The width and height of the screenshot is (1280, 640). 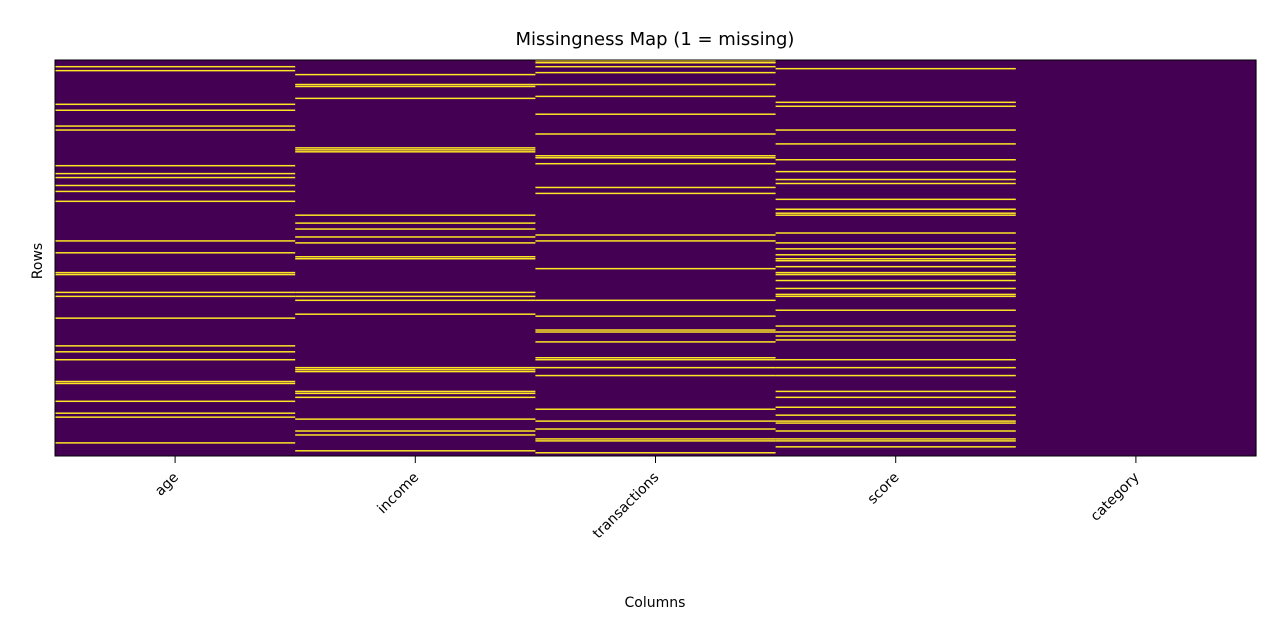 I want to click on x-axis-label: Columns, so click(x=655, y=603).